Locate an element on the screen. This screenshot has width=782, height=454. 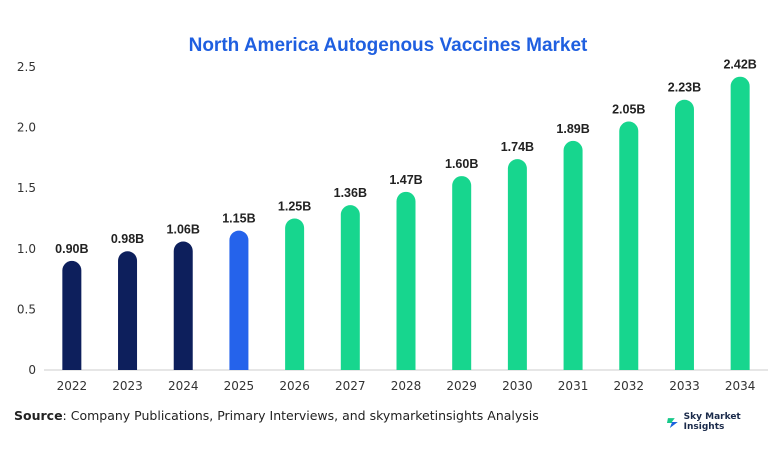
data-label: 1.25B is located at coordinates (294, 207).